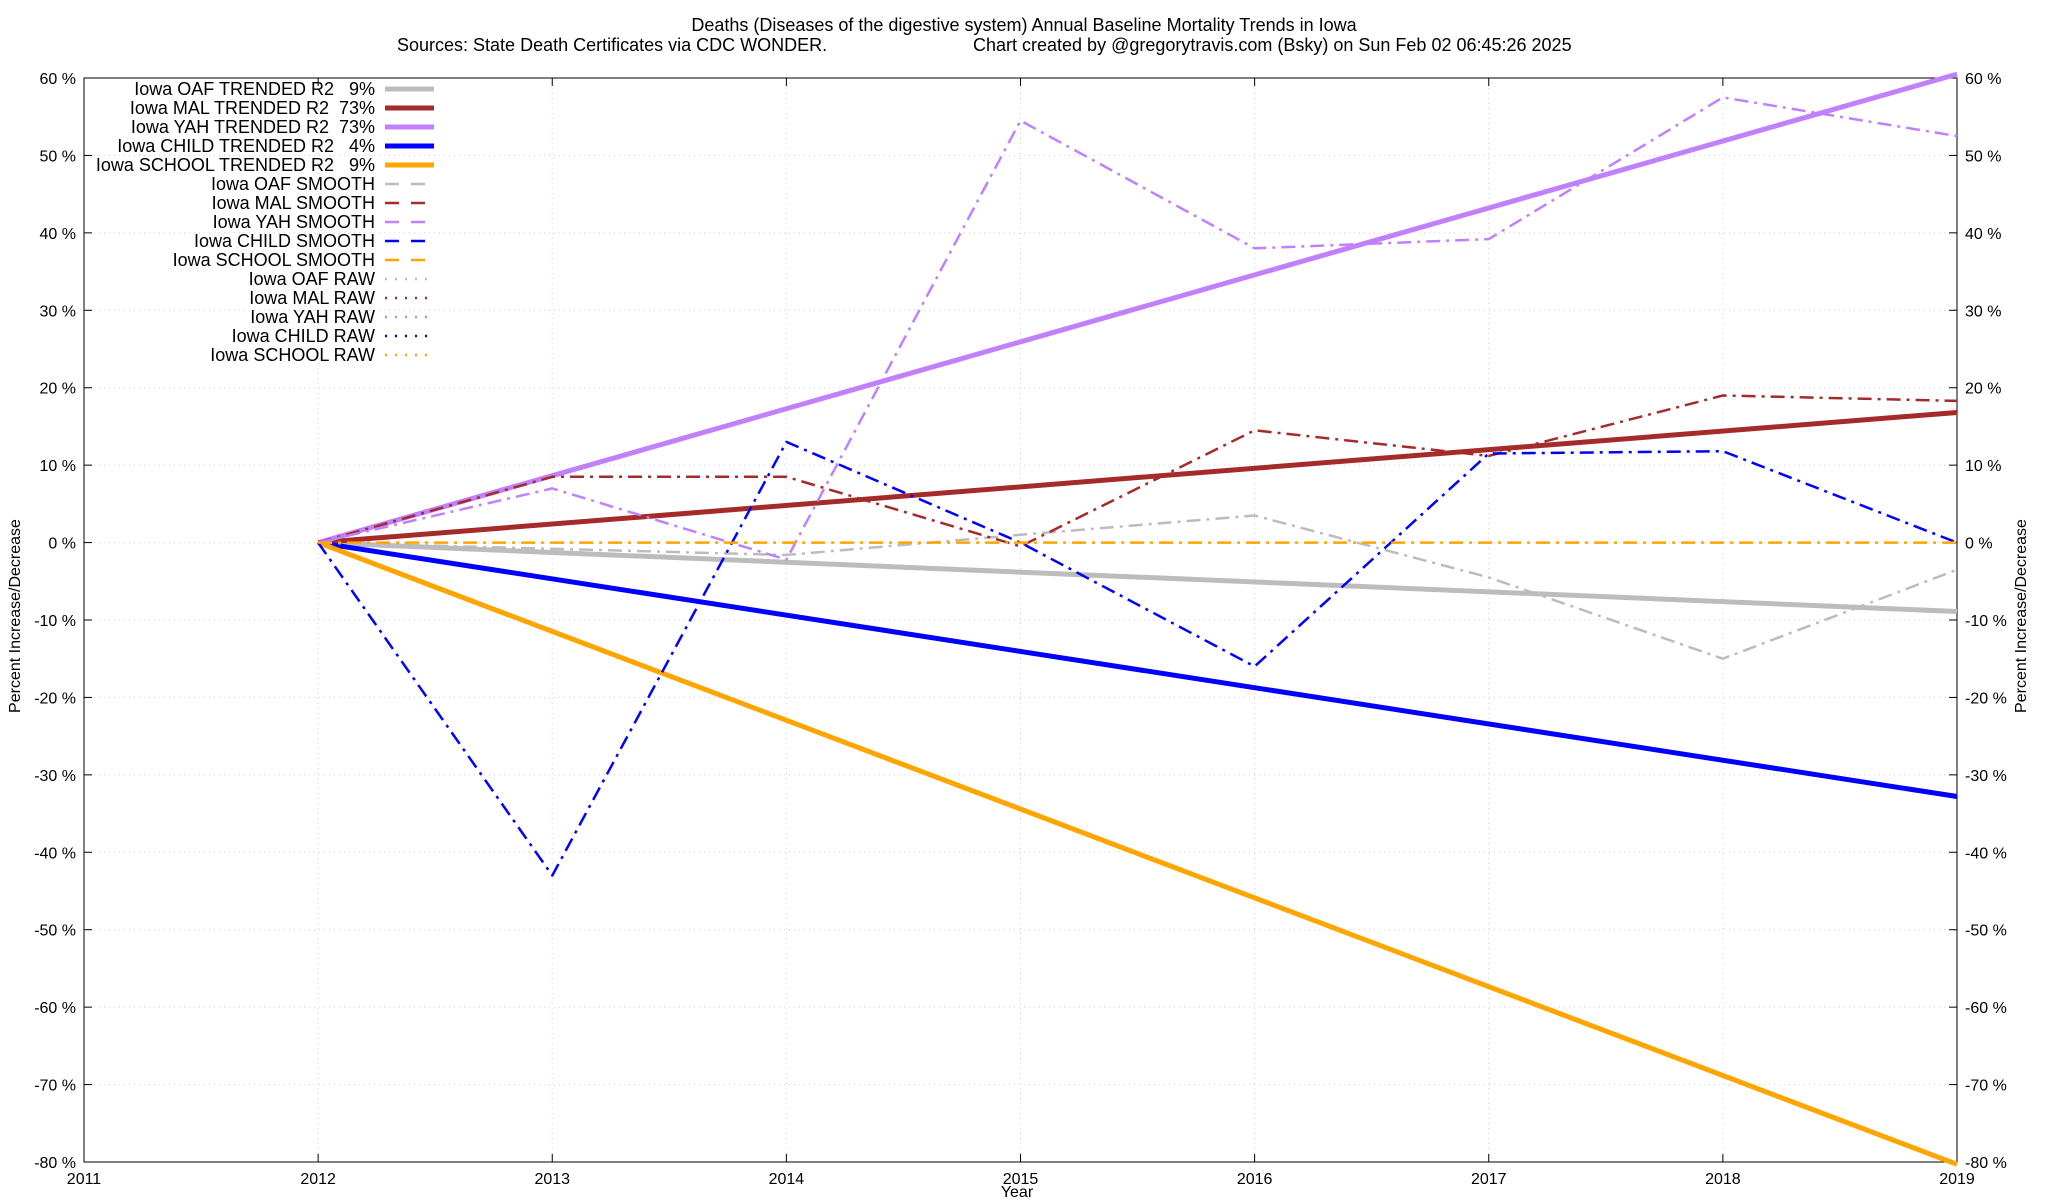 The height and width of the screenshot is (1200, 2048). What do you see at coordinates (15, 616) in the screenshot?
I see `y-axis-label-left: Percent Increase/Decrease` at bounding box center [15, 616].